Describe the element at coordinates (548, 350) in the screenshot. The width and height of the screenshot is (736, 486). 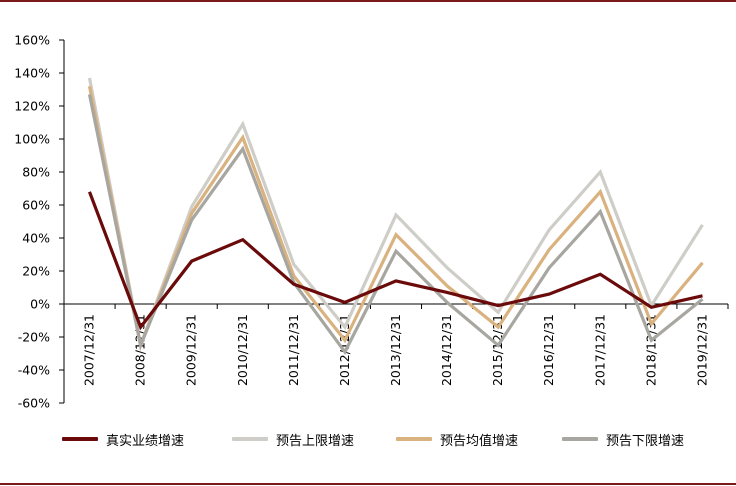
I see `x-tick-label: 2016/12/31` at that location.